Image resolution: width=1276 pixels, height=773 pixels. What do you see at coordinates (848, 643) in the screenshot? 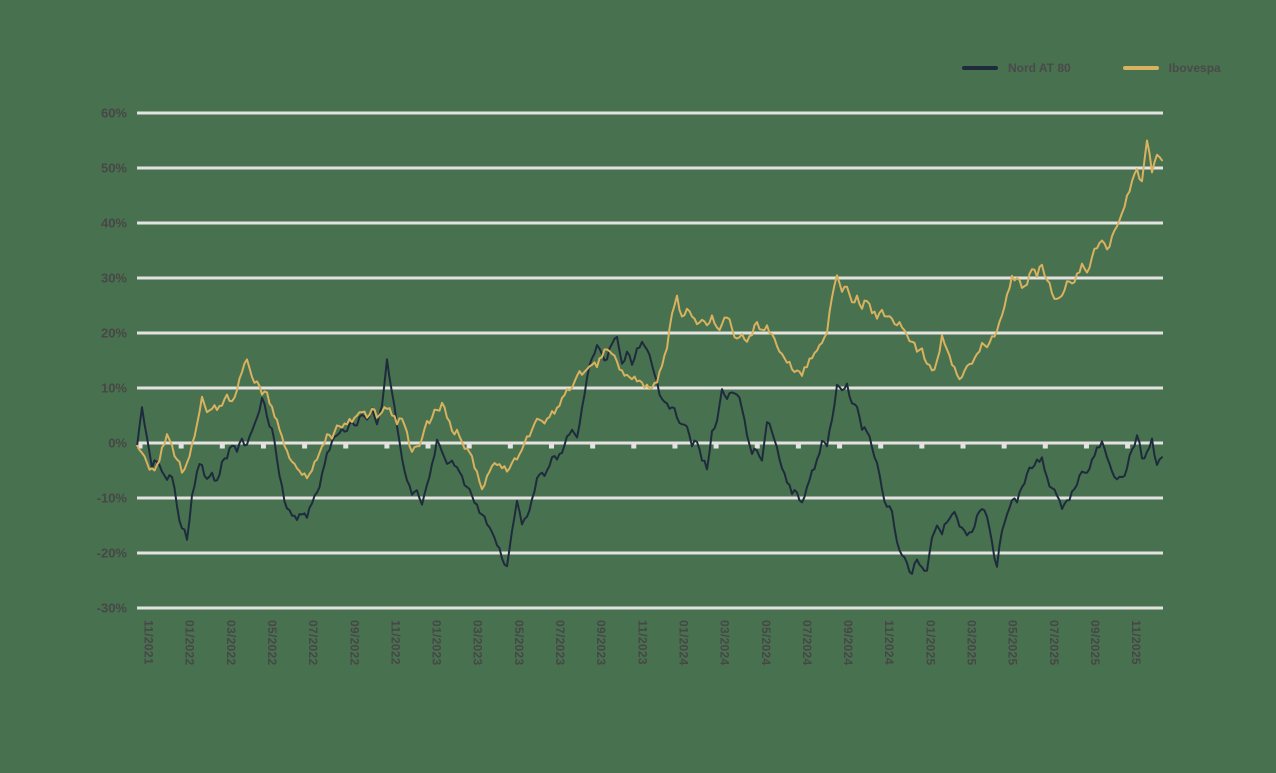
I see `x-tick-label: 09/2024` at bounding box center [848, 643].